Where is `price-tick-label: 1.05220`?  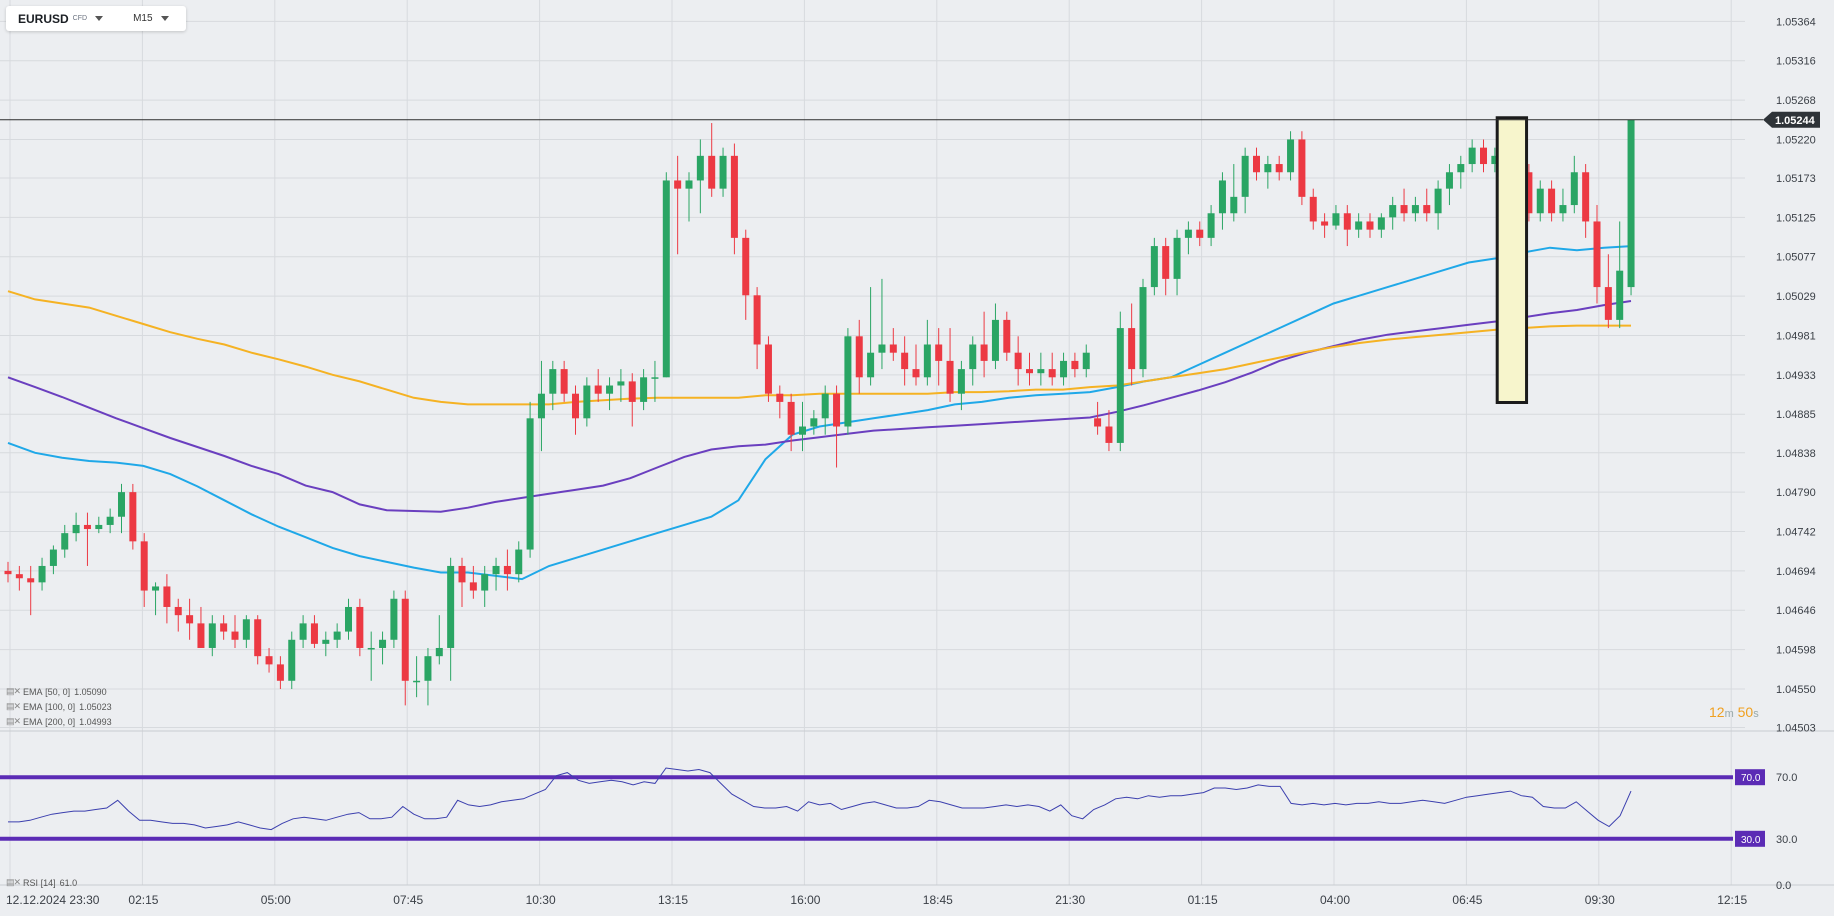 price-tick-label: 1.05220 is located at coordinates (1796, 140).